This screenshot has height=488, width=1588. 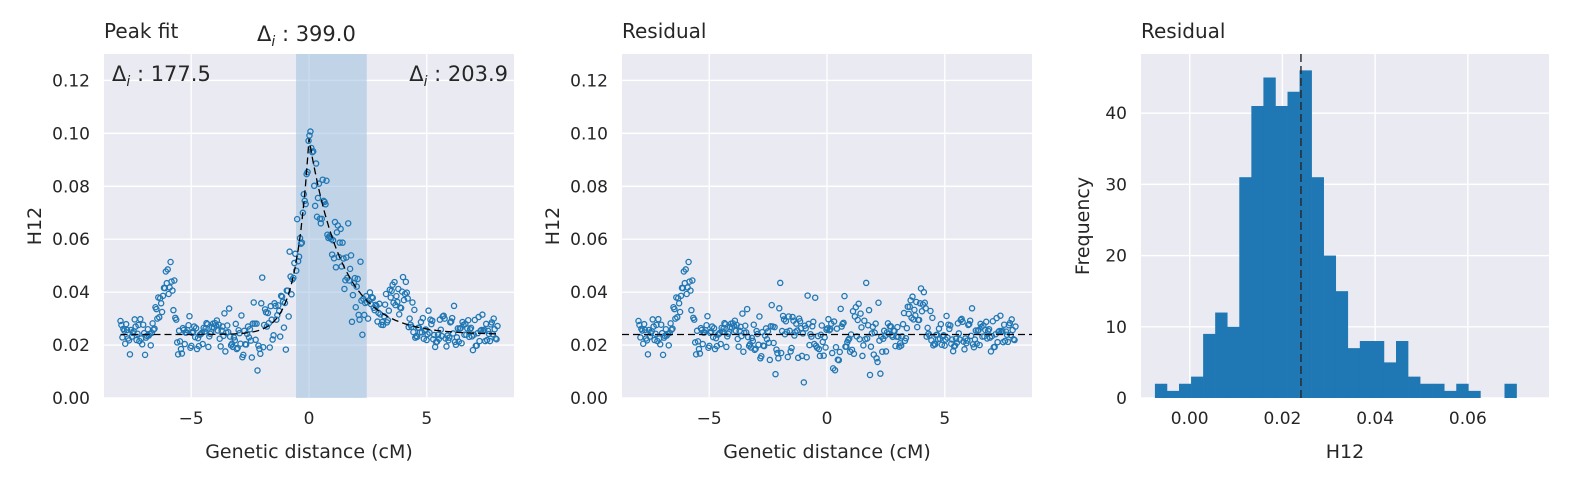 What do you see at coordinates (589, 81) in the screenshot?
I see `y-tick-label: 0.12` at bounding box center [589, 81].